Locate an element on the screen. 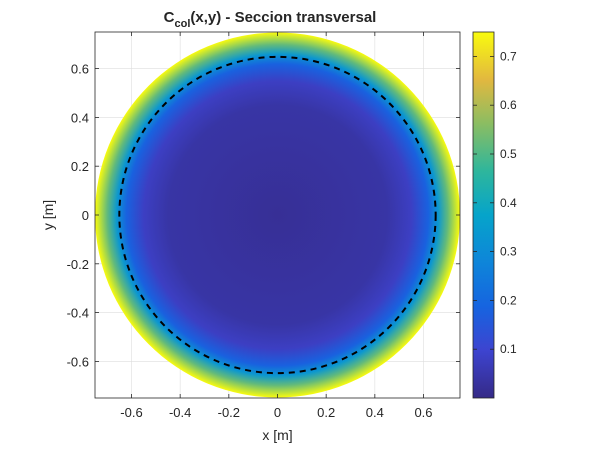  y-tick-label: -0.6 is located at coordinates (78, 361).